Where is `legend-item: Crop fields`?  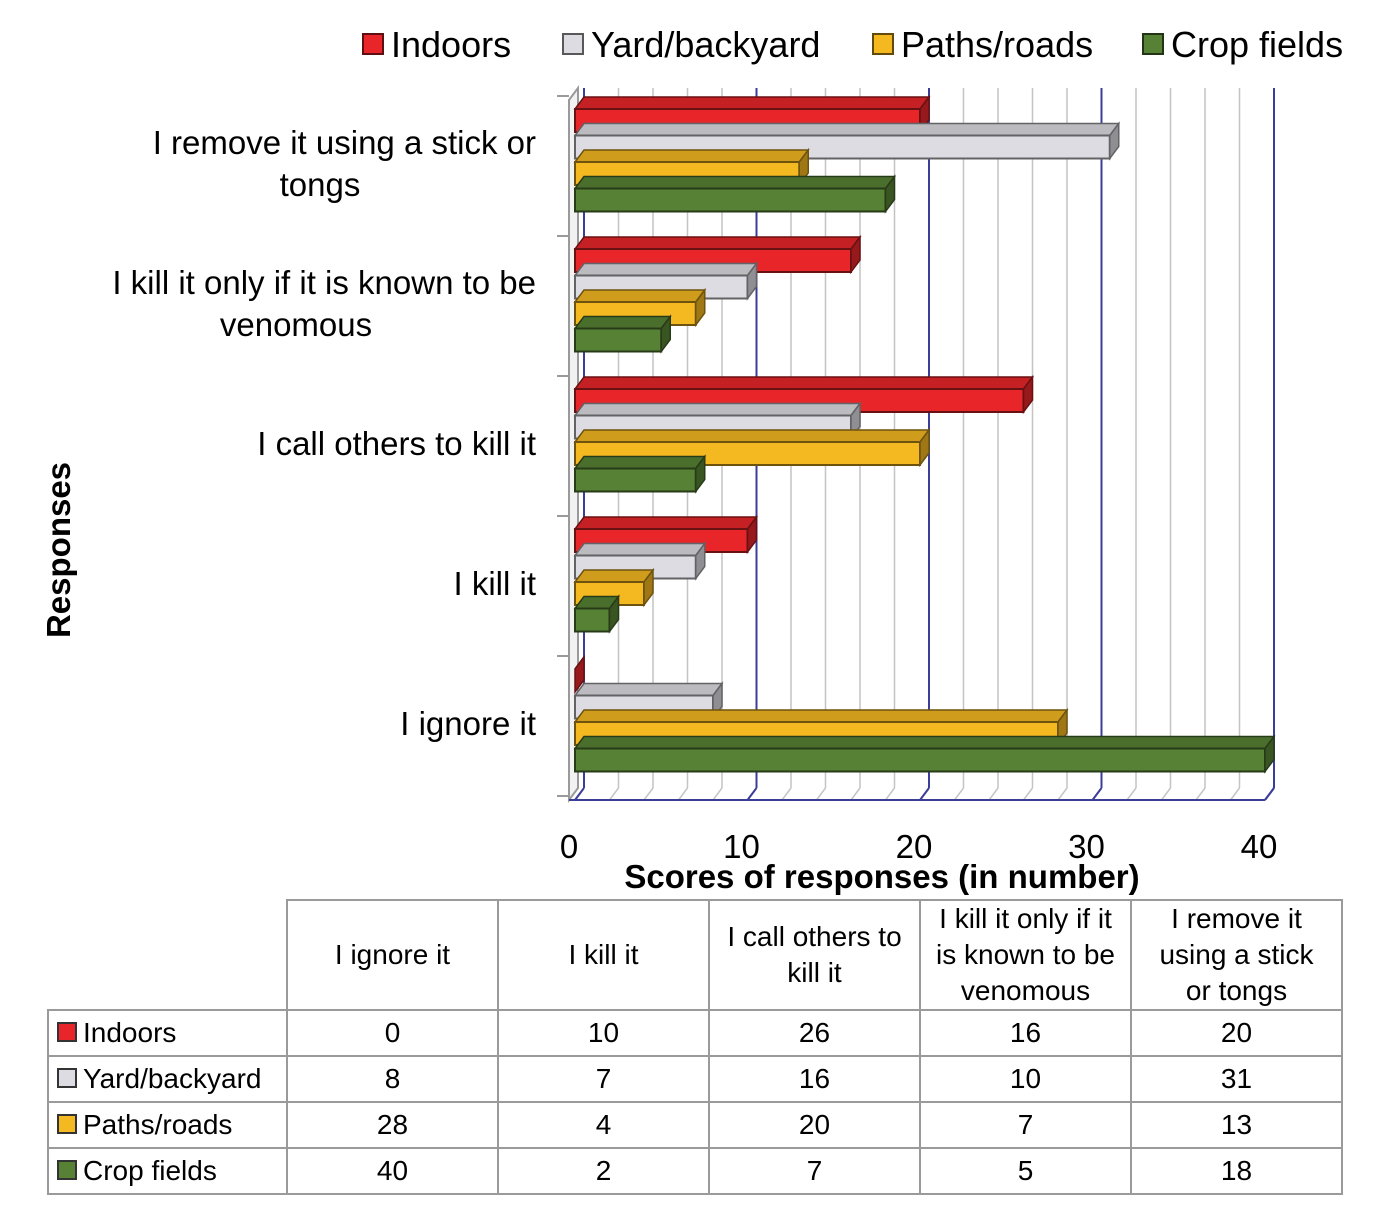 legend-item: Crop fields is located at coordinates (1242, 44).